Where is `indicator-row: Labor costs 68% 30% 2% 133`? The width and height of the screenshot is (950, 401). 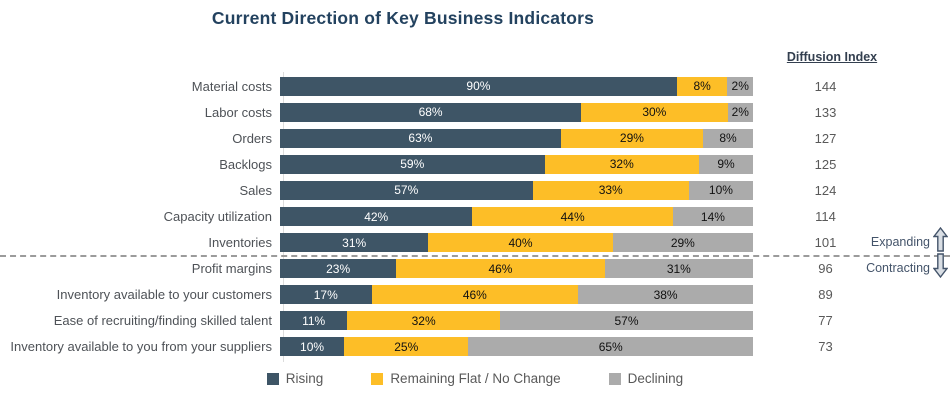 indicator-row: Labor costs 68% 30% 2% 133 is located at coordinates (475, 112).